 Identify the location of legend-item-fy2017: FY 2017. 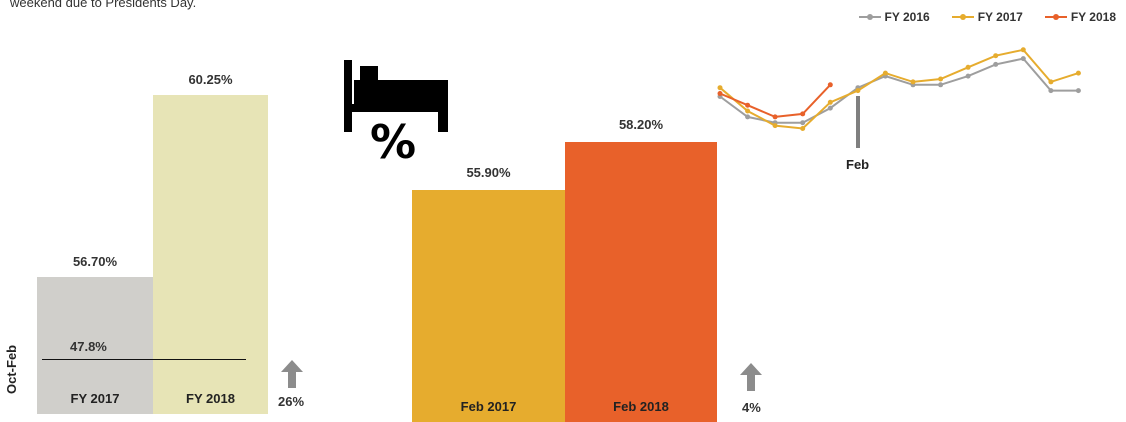
(987, 17).